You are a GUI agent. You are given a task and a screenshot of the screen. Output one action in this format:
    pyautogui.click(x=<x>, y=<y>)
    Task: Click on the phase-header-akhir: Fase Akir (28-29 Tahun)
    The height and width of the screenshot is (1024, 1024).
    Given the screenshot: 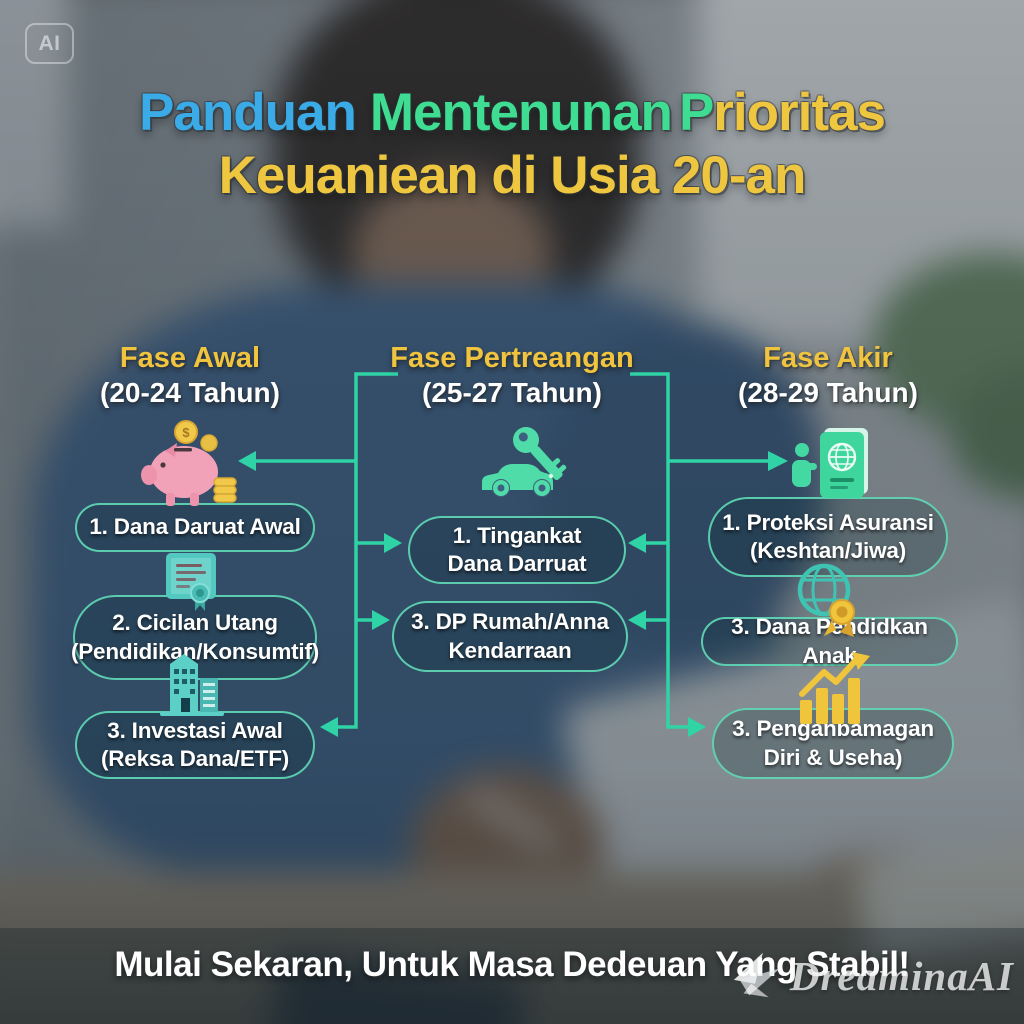 What is the action you would take?
    pyautogui.click(x=828, y=374)
    